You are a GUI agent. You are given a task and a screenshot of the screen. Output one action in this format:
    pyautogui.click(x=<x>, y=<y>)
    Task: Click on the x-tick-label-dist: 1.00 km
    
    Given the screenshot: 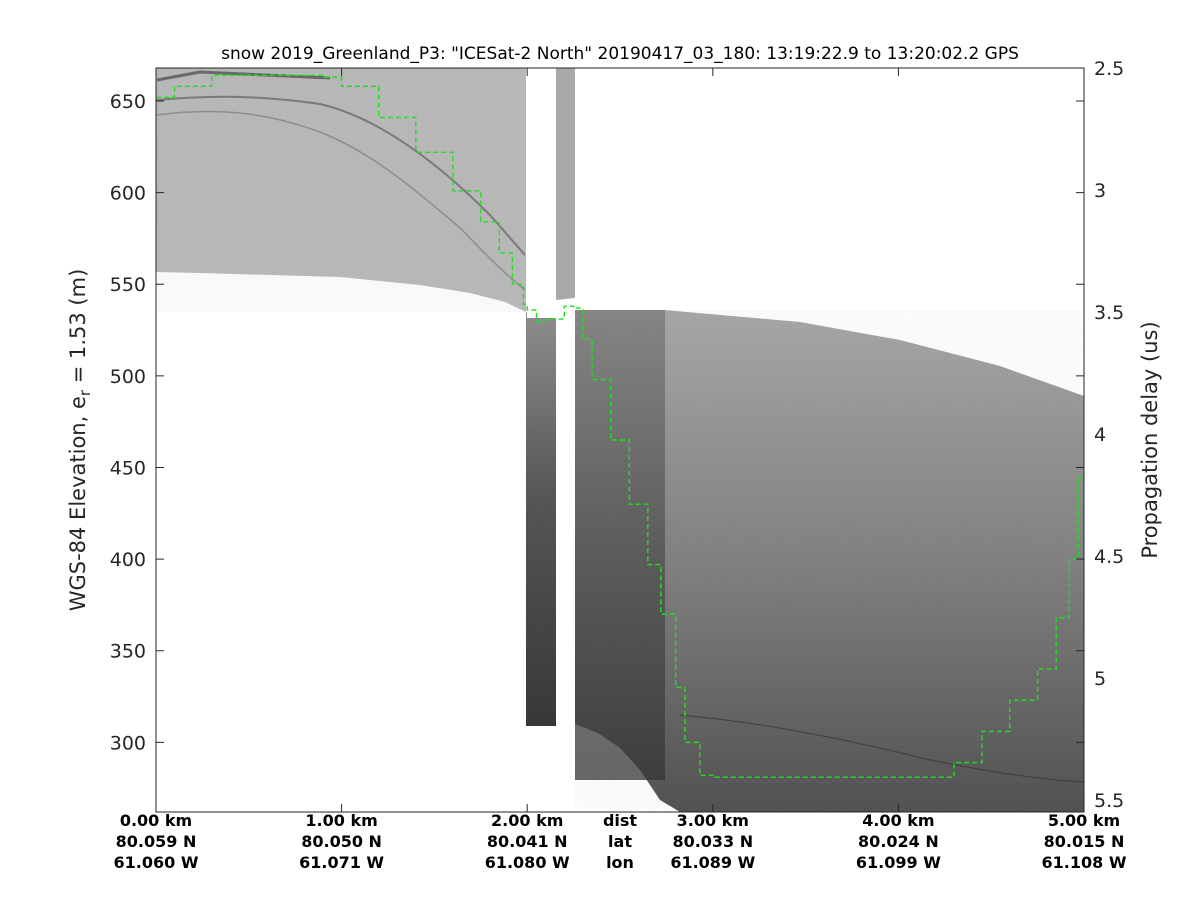 What is the action you would take?
    pyautogui.click(x=341, y=820)
    